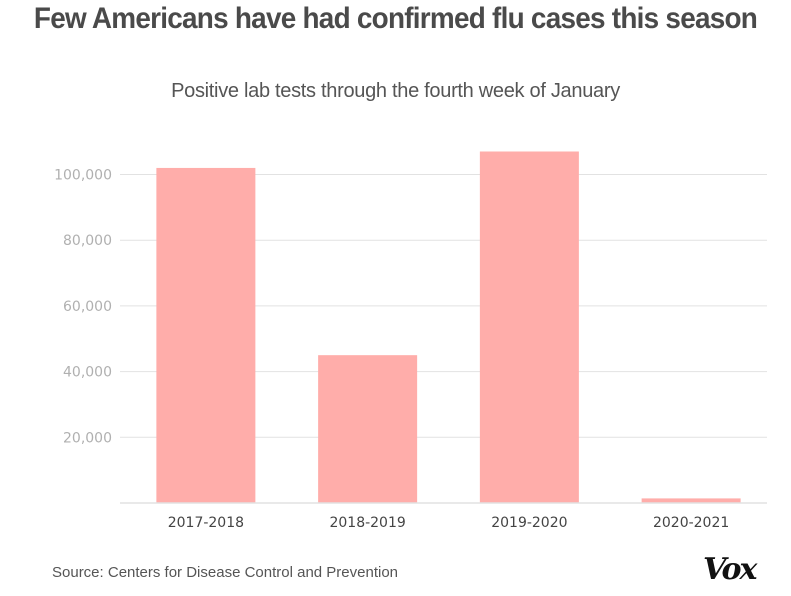 The height and width of the screenshot is (596, 791). What do you see at coordinates (206, 523) in the screenshot?
I see `x-tick-label: 2017-2018` at bounding box center [206, 523].